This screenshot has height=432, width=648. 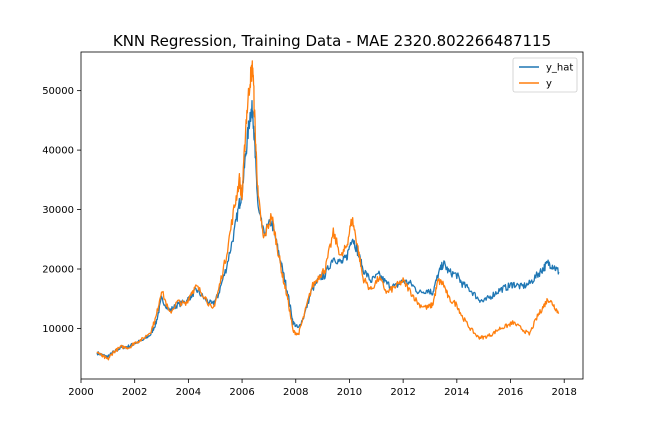 What do you see at coordinates (58, 270) in the screenshot?
I see `y-tick-label-20000: 20000` at bounding box center [58, 270].